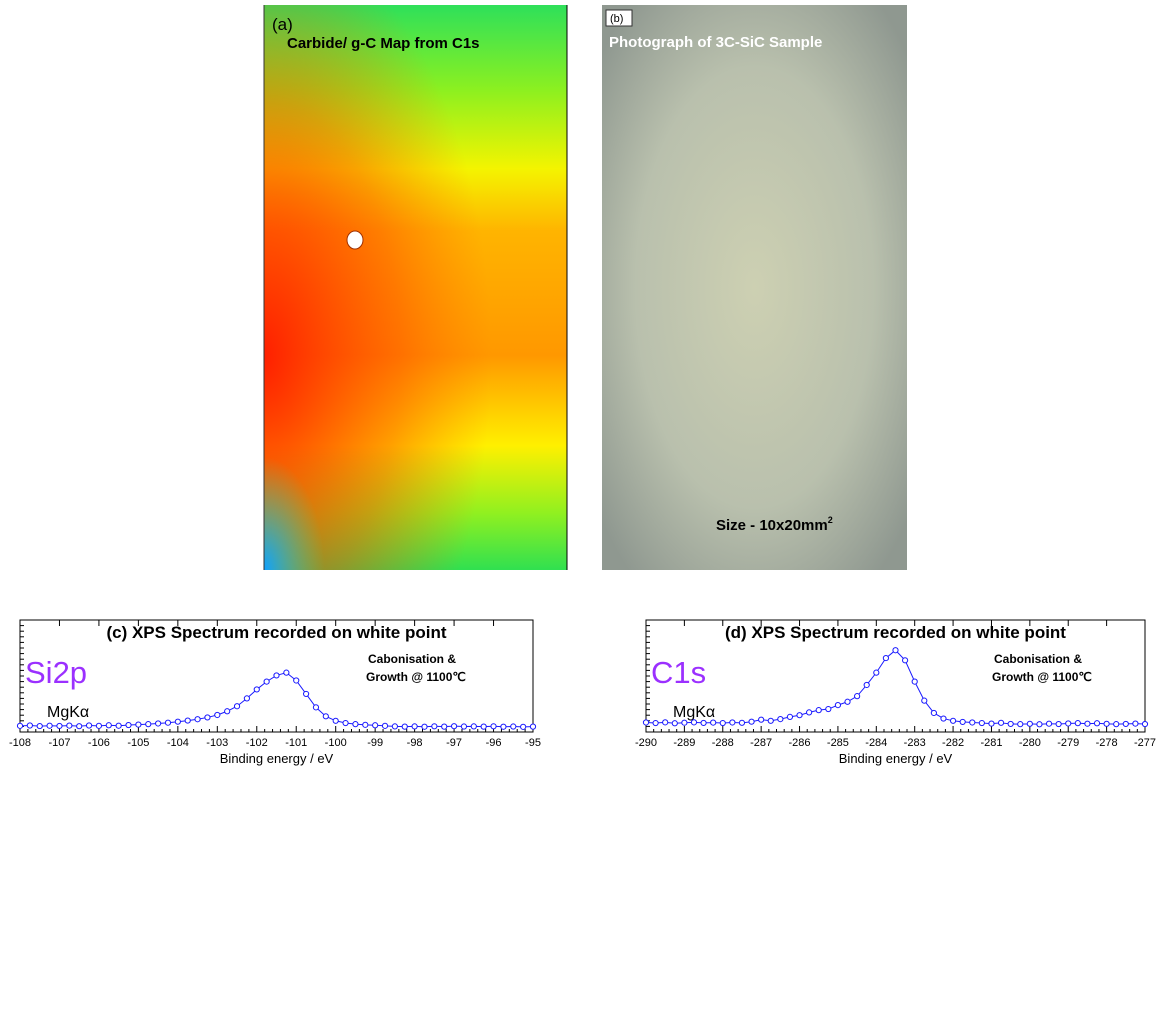 The image size is (1161, 1020). What do you see at coordinates (59, 743) in the screenshot?
I see `x-tick-label: -107` at bounding box center [59, 743].